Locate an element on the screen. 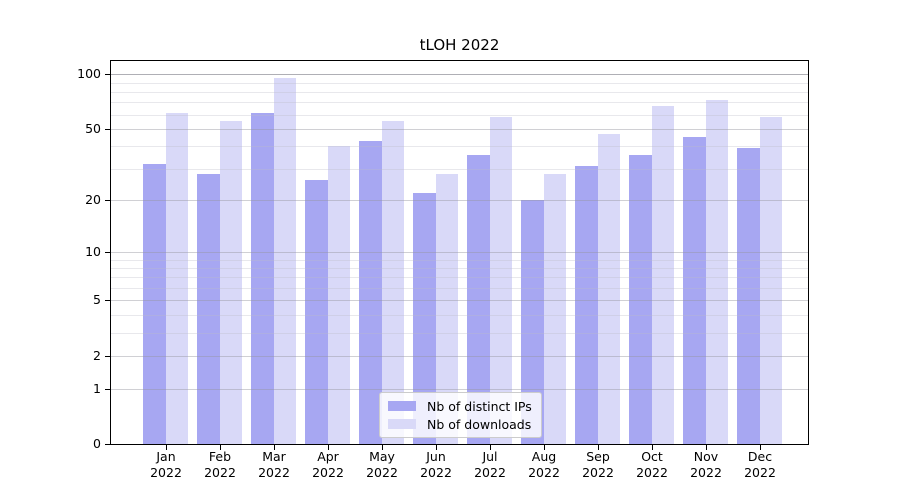  x-tick-mark-jul is located at coordinates (490, 447).